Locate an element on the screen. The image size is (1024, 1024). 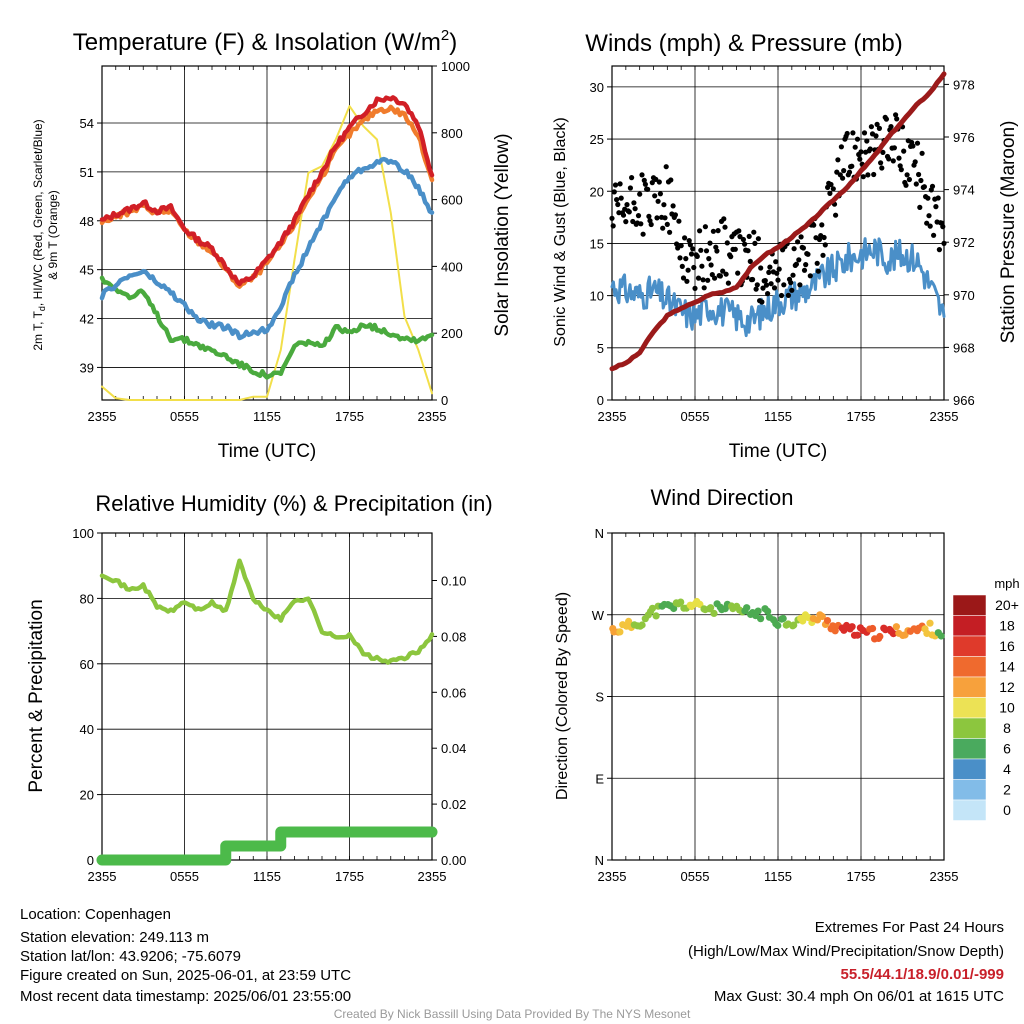
x-tick-label: 2355 is located at coordinates (612, 416).